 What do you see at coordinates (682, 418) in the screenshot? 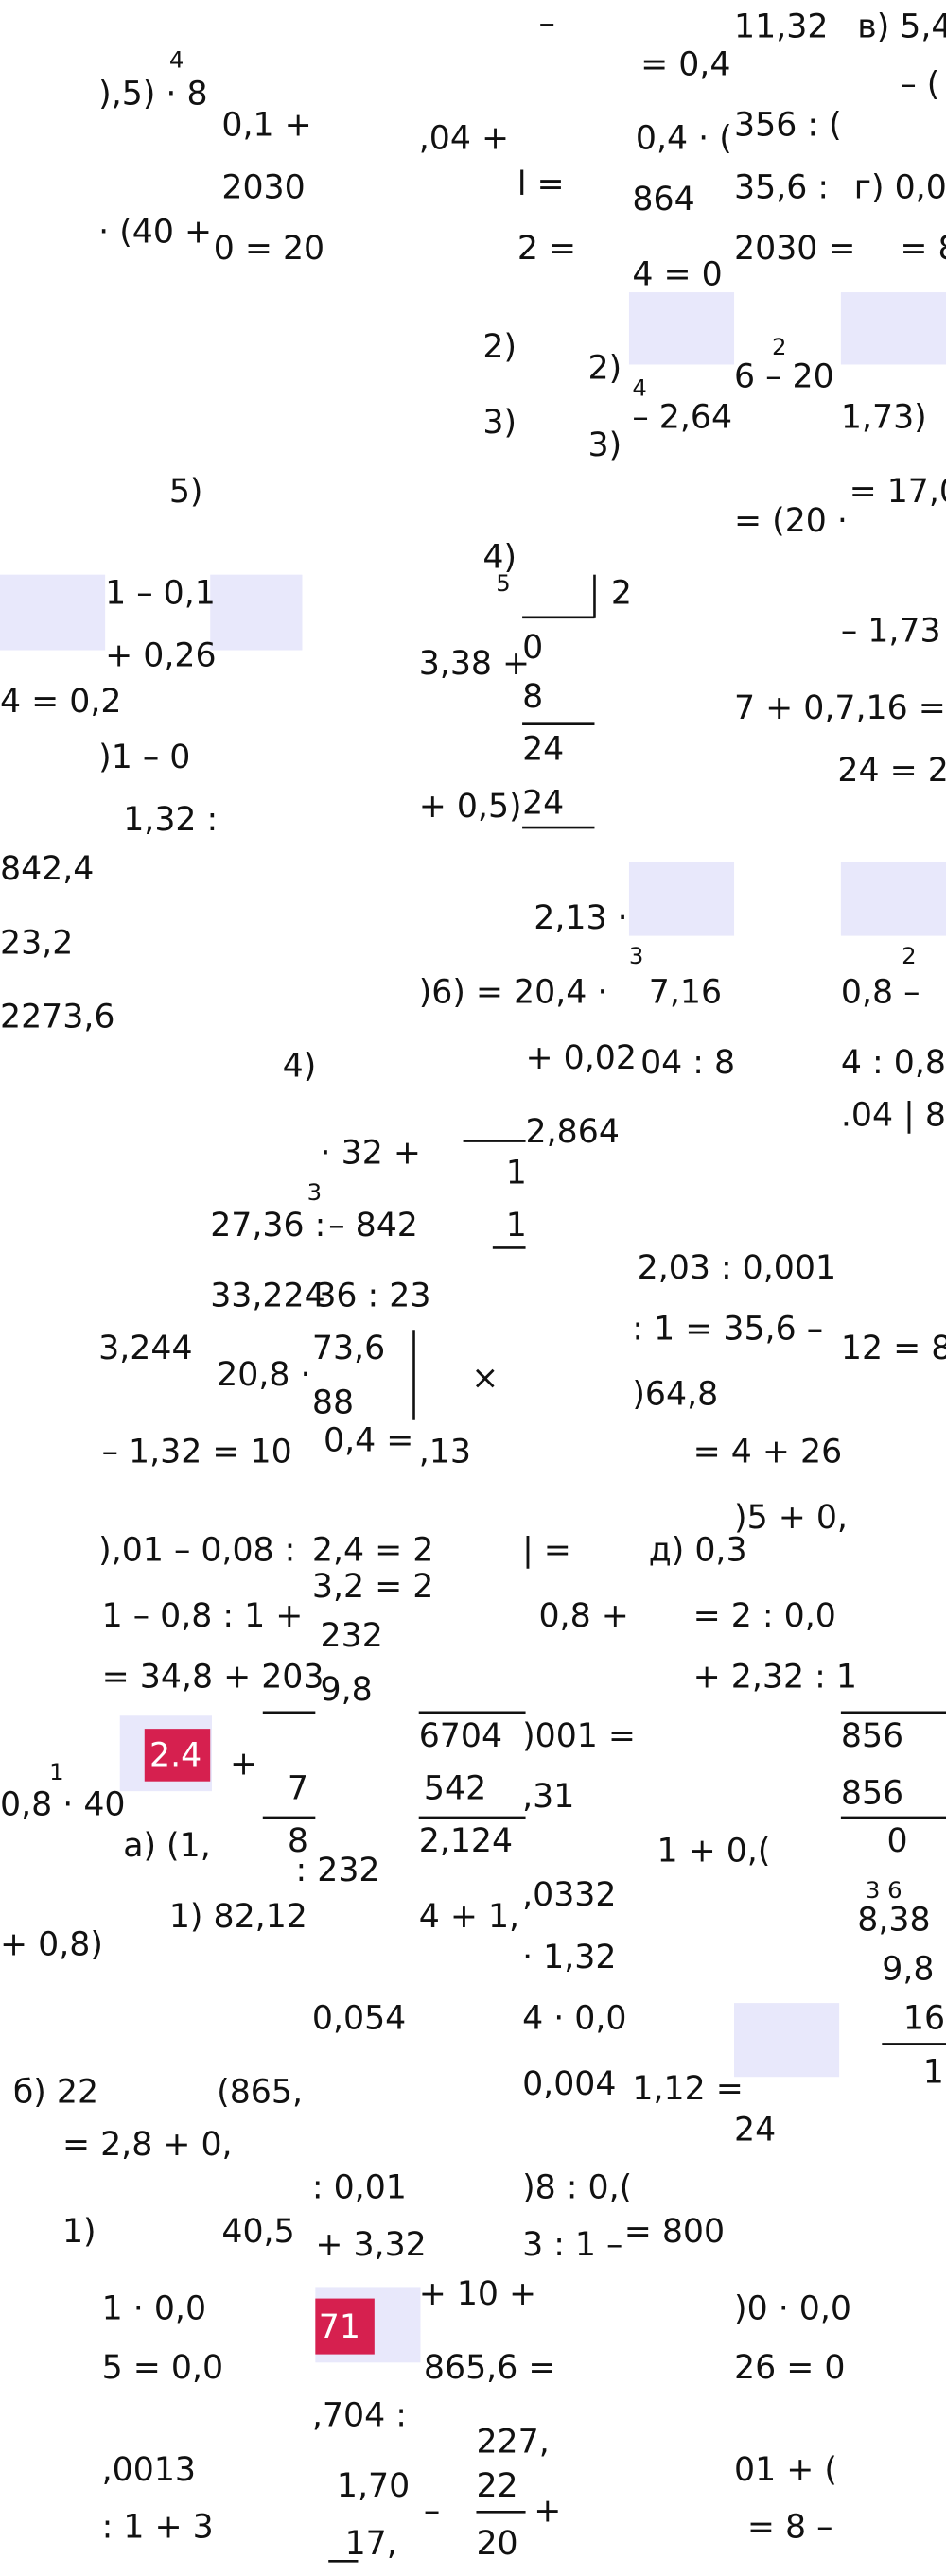
I see `math-fragment: – 2,64` at bounding box center [682, 418].